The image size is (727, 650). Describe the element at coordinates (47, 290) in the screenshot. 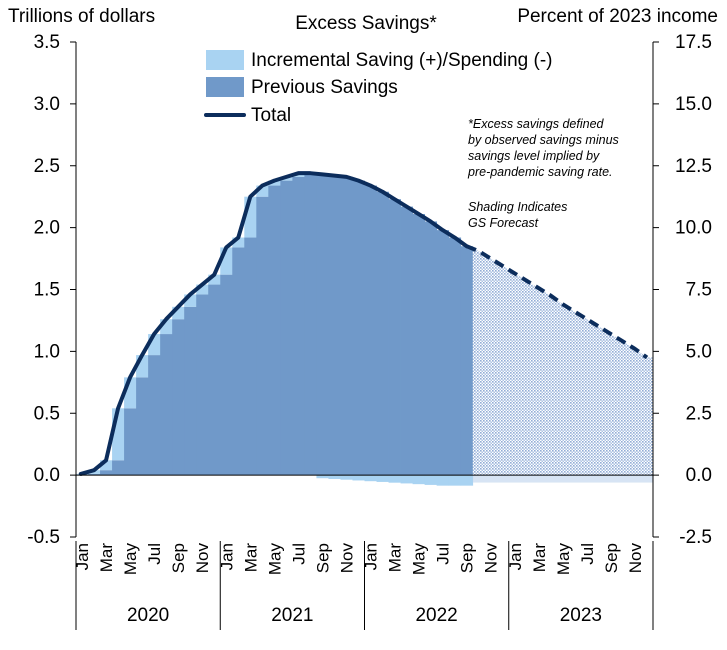

I see `left-tick-label: 1.5` at that location.